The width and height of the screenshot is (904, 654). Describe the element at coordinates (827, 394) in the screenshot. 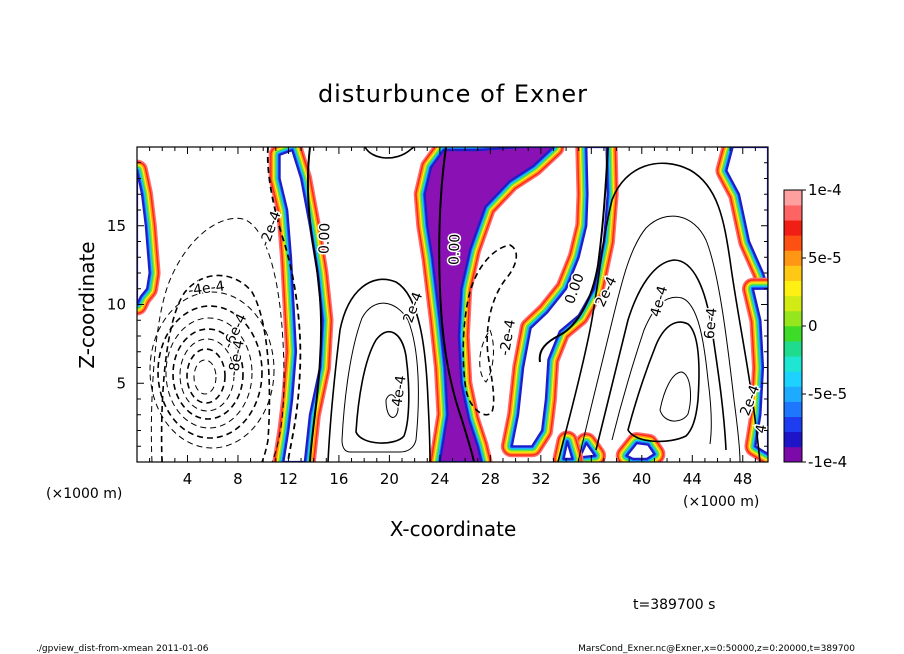

I see `colorbar-label-3: -5e-5` at that location.